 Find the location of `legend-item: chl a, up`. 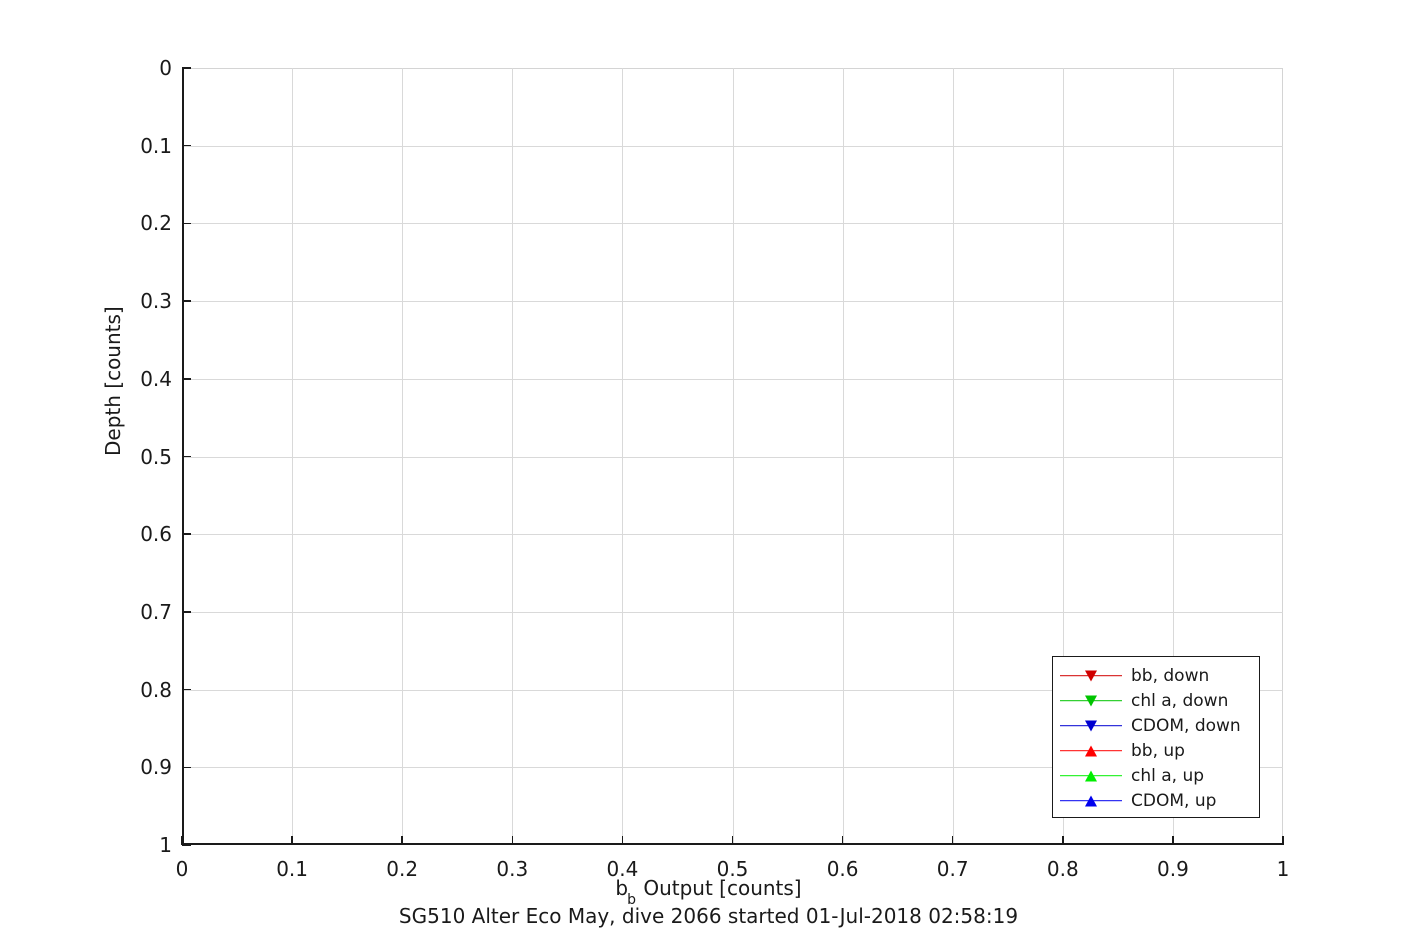

legend-item: chl a, up is located at coordinates (1156, 775).